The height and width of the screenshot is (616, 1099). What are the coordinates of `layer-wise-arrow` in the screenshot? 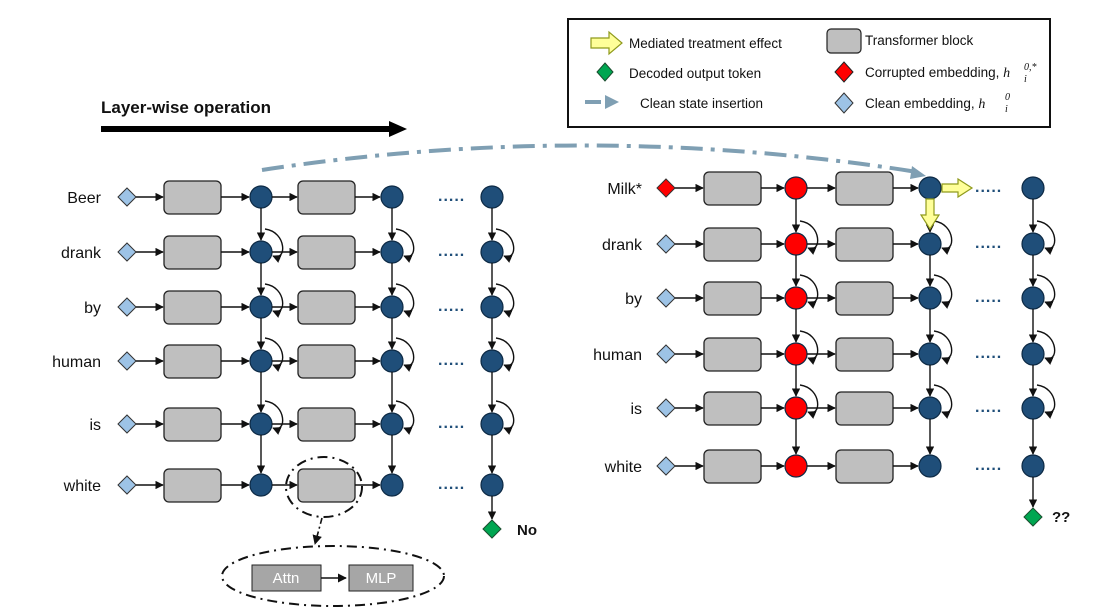 It's located at (254, 129).